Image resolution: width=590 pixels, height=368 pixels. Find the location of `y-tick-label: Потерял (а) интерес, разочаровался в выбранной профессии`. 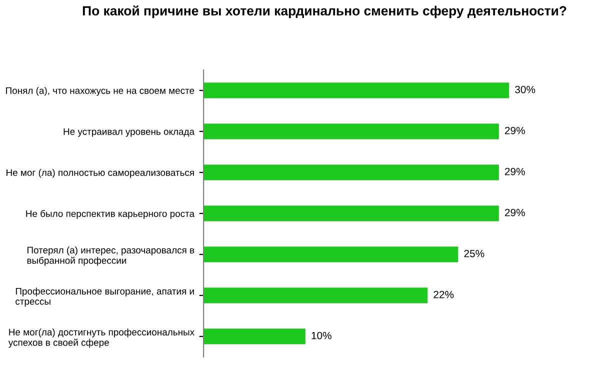

y-tick-label: Потерял (а) интерес, разочаровался в выбранной профессии is located at coordinates (110, 256).